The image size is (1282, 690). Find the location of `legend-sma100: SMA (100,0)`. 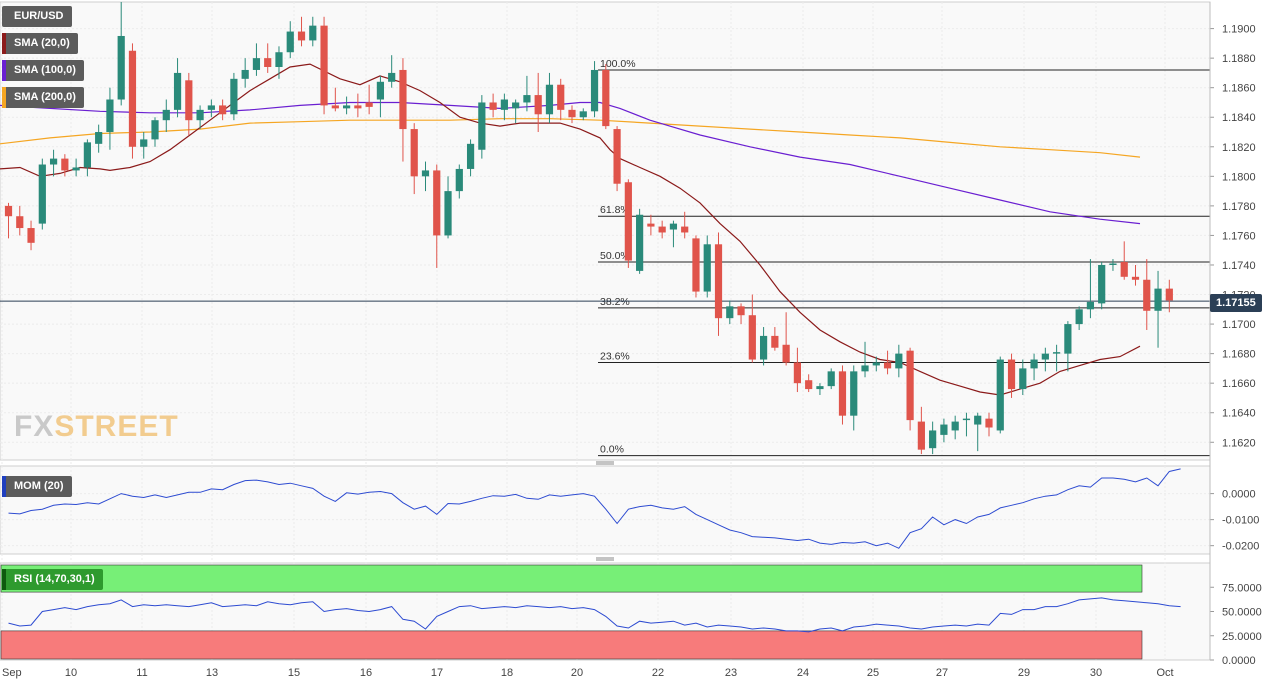

legend-sma100: SMA (100,0) is located at coordinates (43, 70).